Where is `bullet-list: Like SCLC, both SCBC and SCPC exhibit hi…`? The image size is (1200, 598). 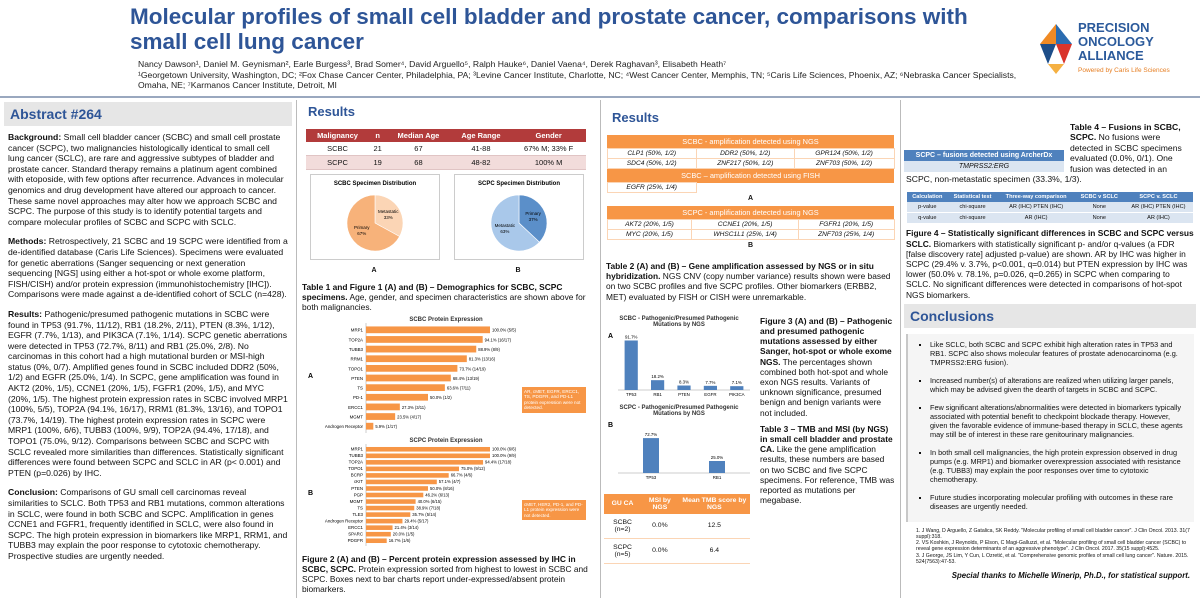
bullet-list: Like SCLC, both SCBC and SCPC exhibit hi… is located at coordinates (1053, 425).